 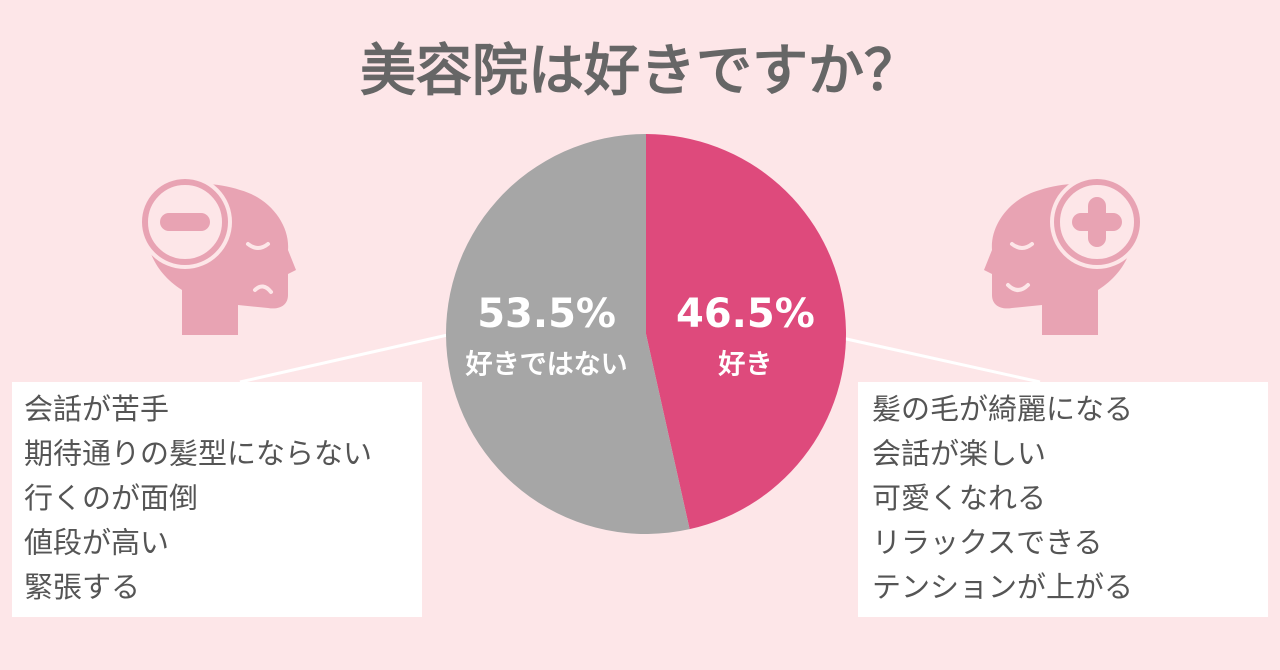 What do you see at coordinates (111, 498) in the screenshot?
I see `dislike-reason: 行くのが面倒` at bounding box center [111, 498].